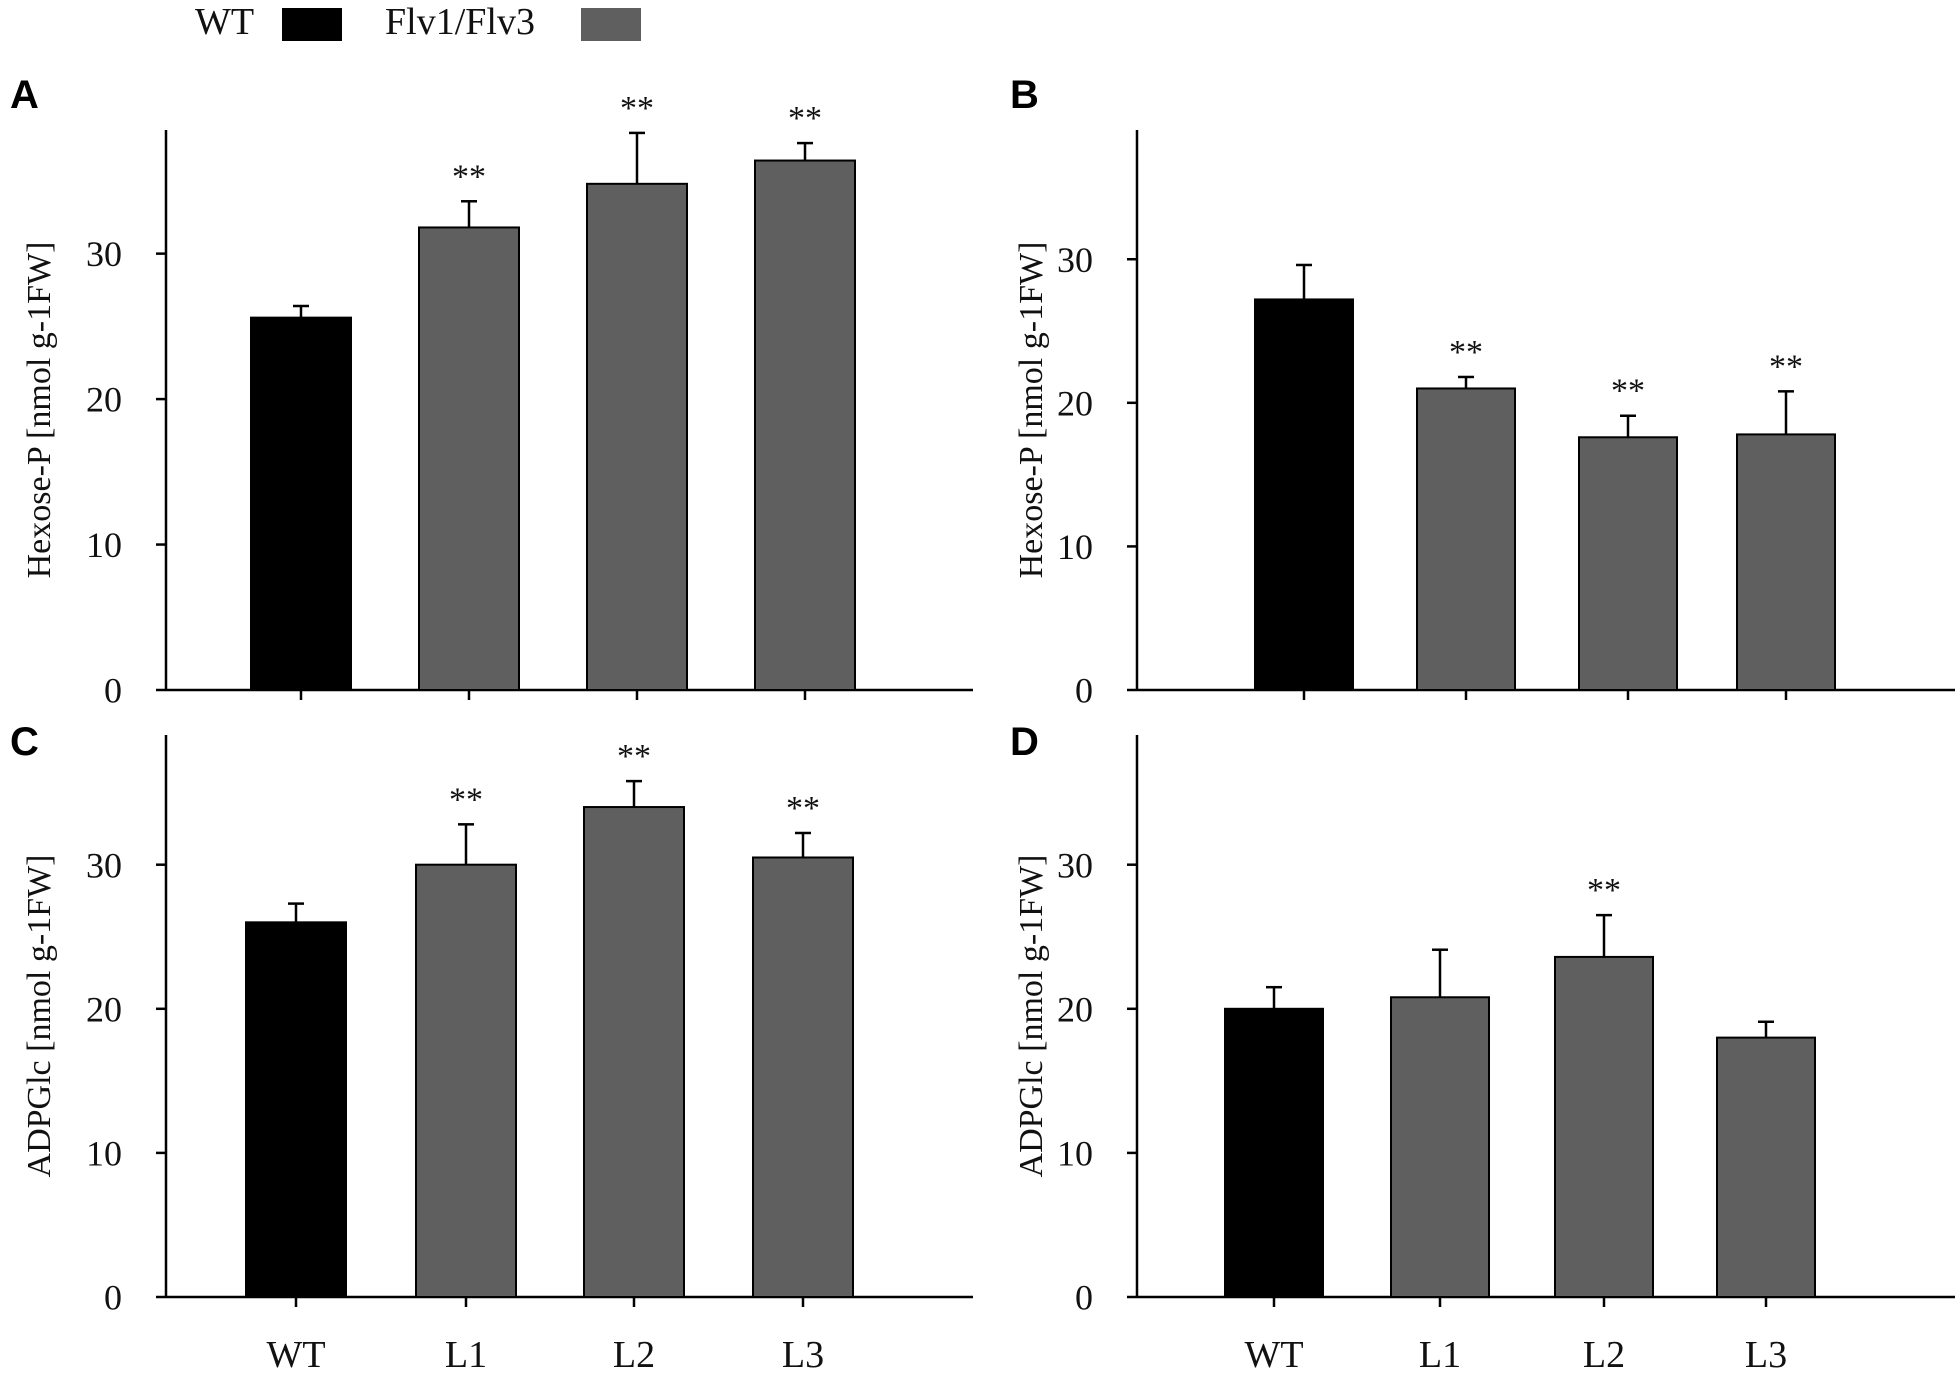  I want to click on legend-label-flv: Flv1/Flv3, so click(460, 22).